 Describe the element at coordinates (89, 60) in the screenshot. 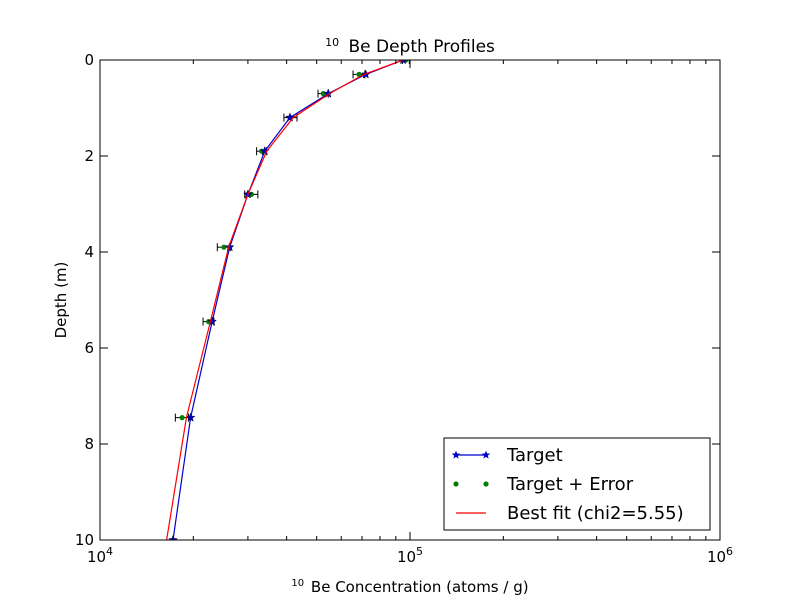

I see `y-tick-label: 0` at that location.